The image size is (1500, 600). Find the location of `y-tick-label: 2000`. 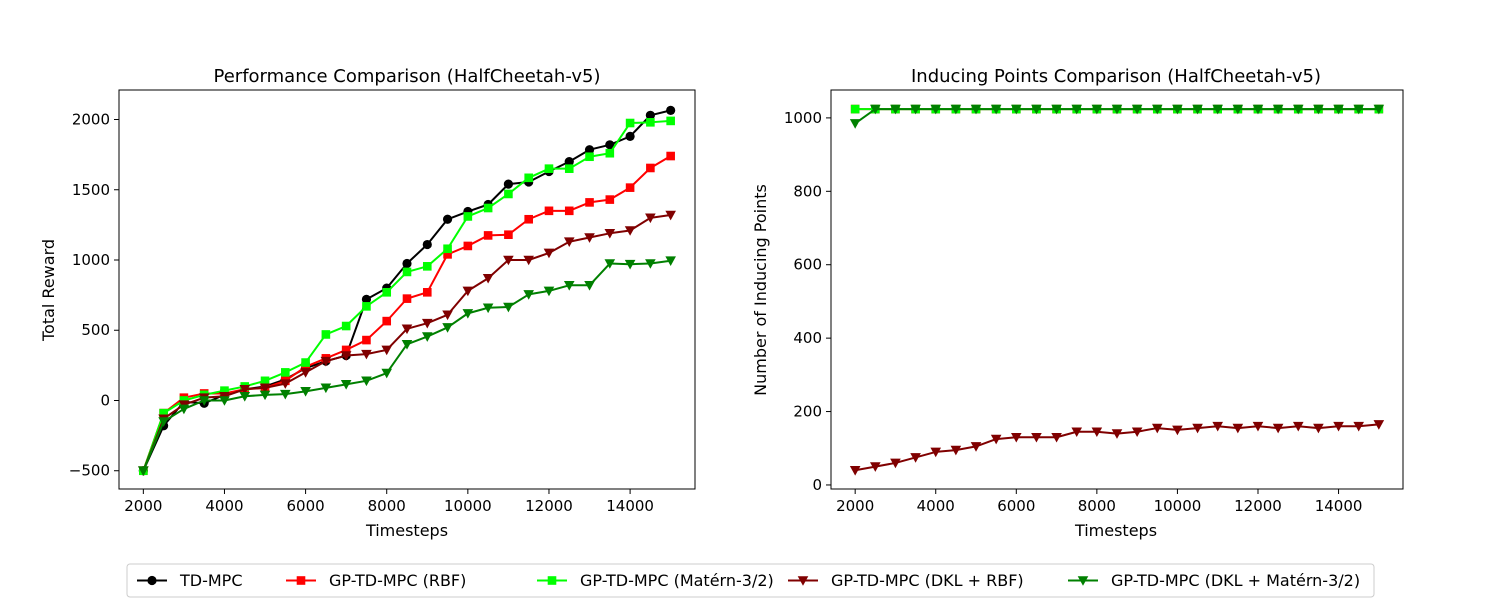

y-tick-label: 2000 is located at coordinates (91, 120).